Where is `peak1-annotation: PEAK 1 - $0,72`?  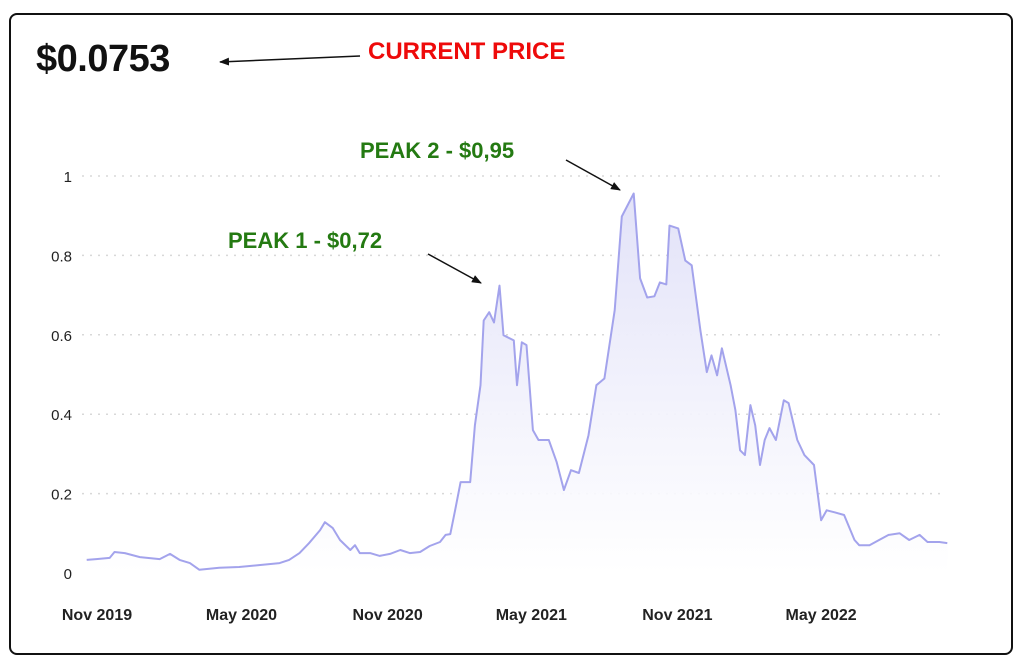 peak1-annotation: PEAK 1 - $0,72 is located at coordinates (305, 240).